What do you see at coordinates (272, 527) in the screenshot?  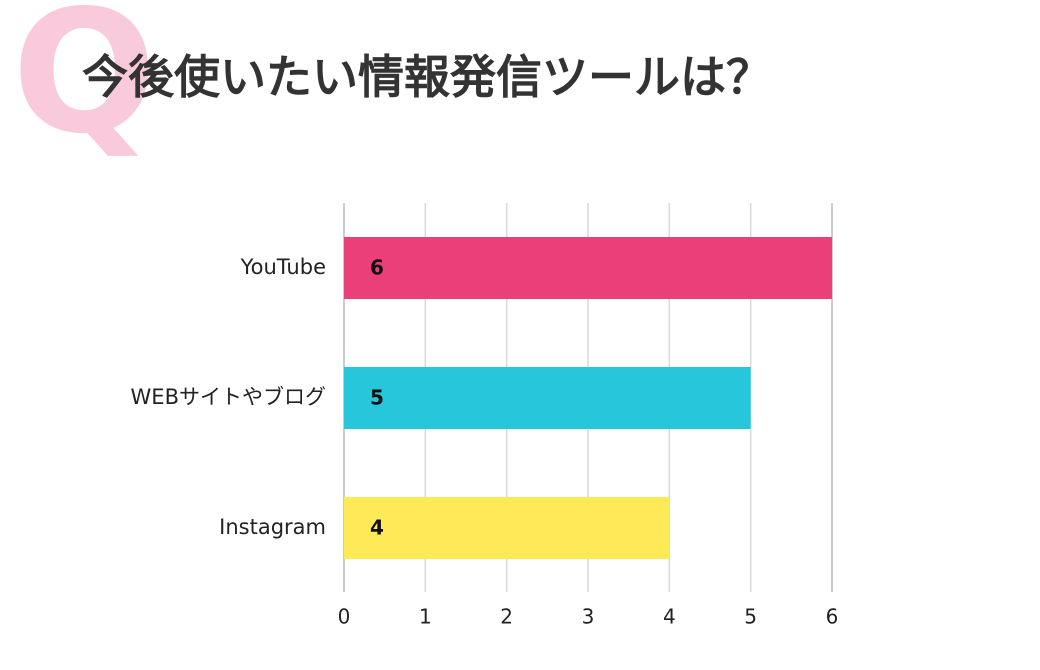 I see `category-label: Instagram` at bounding box center [272, 527].